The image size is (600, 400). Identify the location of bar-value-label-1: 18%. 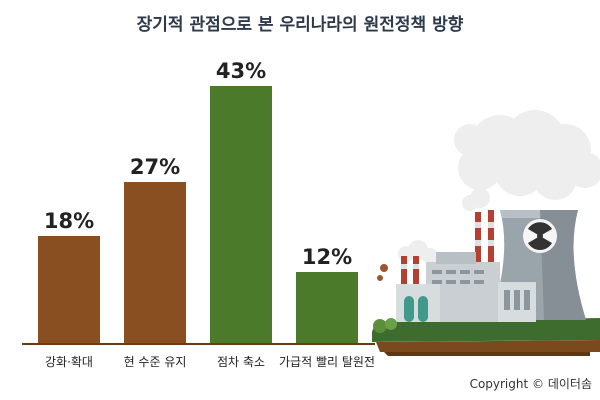
(69, 221).